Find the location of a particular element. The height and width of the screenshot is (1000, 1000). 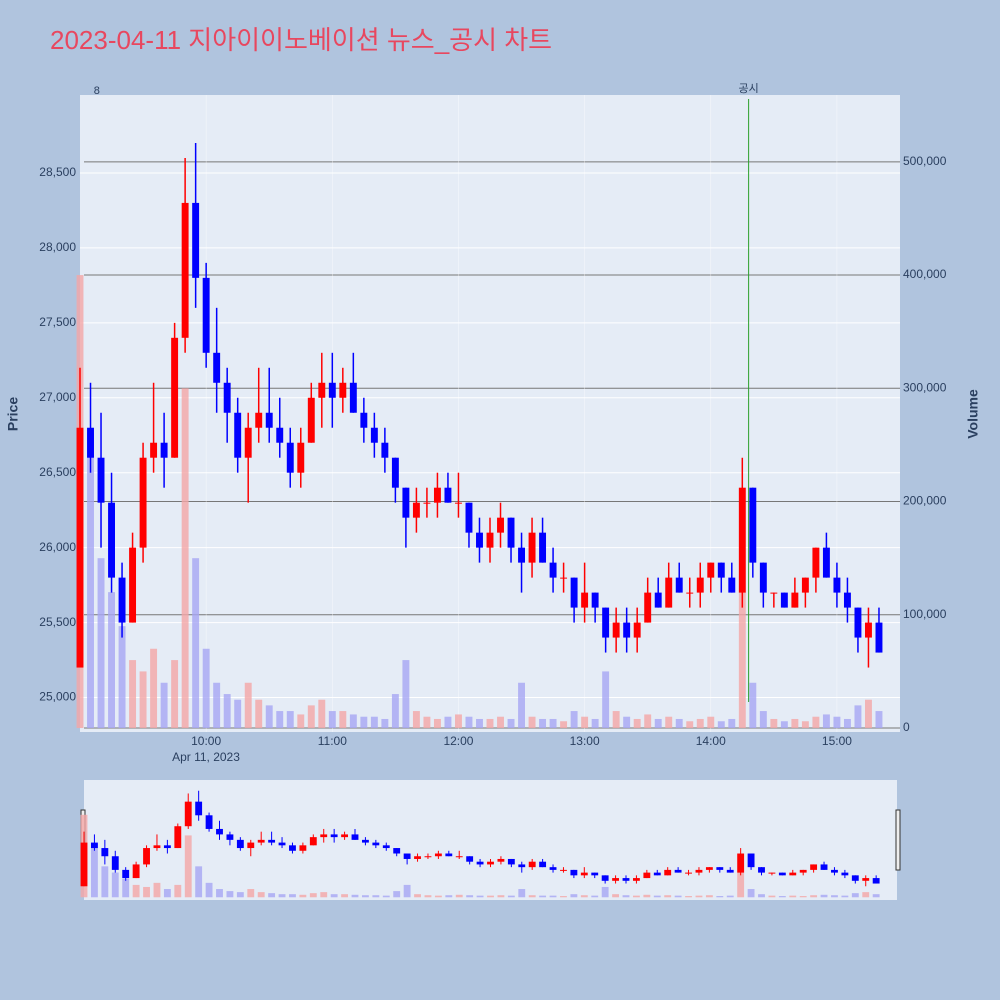

y-tick-label: 26,500 is located at coordinates (57, 472).